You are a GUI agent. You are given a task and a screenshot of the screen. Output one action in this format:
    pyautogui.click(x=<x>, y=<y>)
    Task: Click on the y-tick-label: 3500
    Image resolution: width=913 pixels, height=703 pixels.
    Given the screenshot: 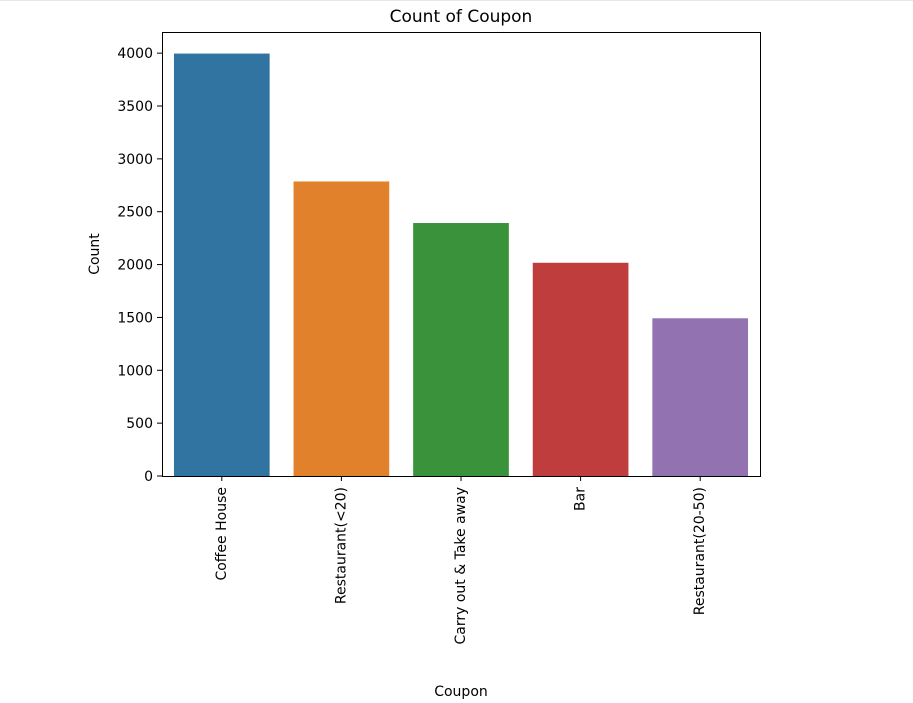 What is the action you would take?
    pyautogui.click(x=135, y=107)
    